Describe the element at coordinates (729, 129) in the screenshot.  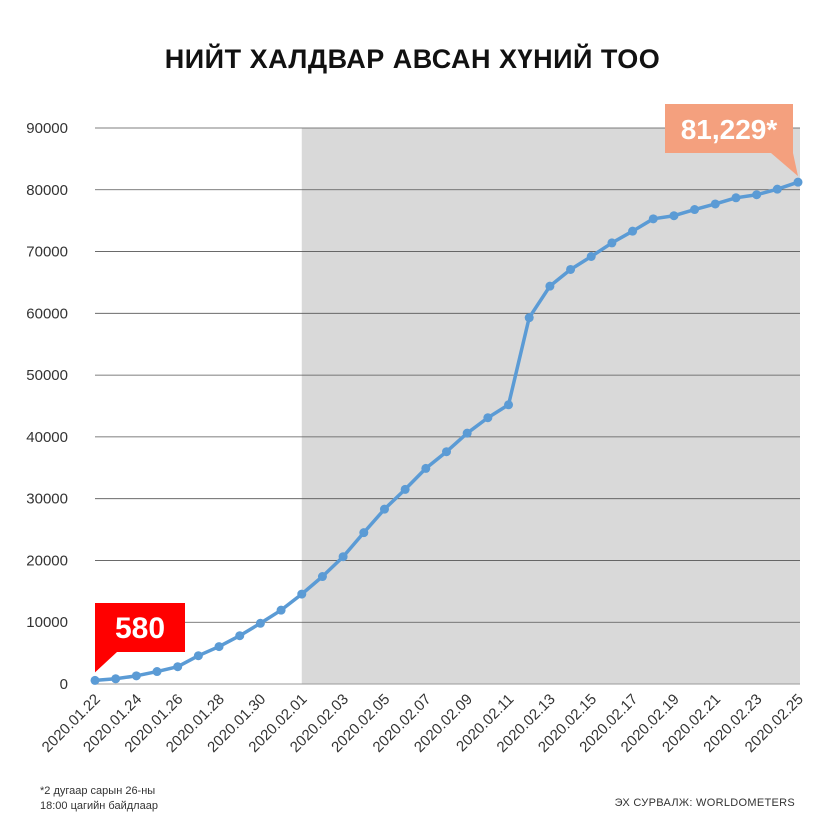
I see `callout-end-label: 81,229*` at that location.